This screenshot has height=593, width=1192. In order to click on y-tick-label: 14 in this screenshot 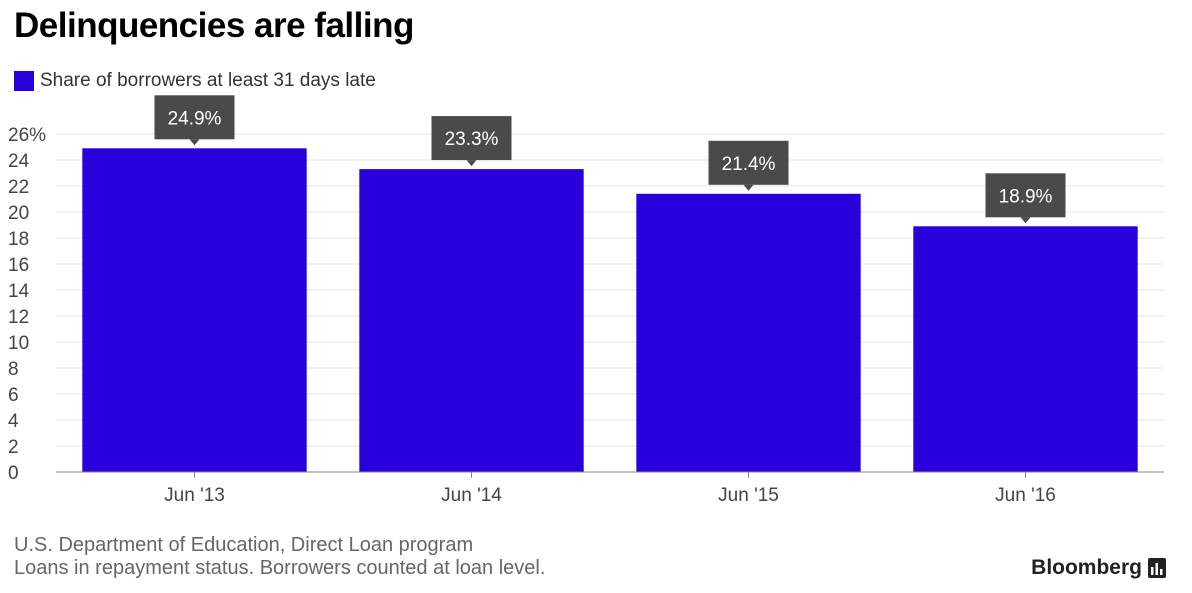, I will do `click(19, 291)`.